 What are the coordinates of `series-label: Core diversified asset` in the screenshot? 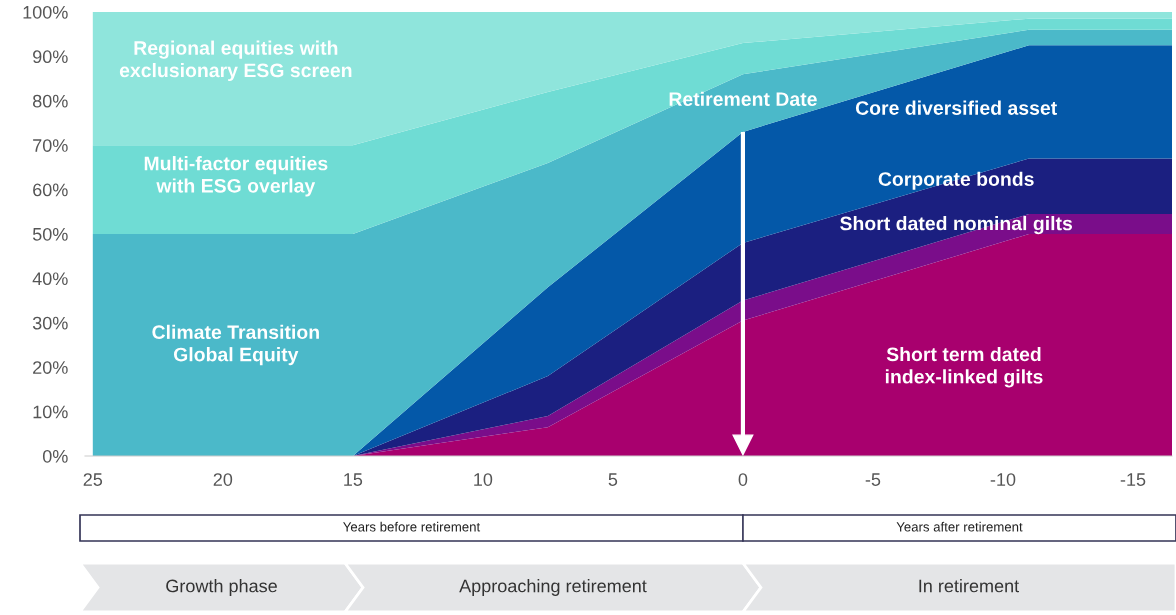 It's located at (956, 107).